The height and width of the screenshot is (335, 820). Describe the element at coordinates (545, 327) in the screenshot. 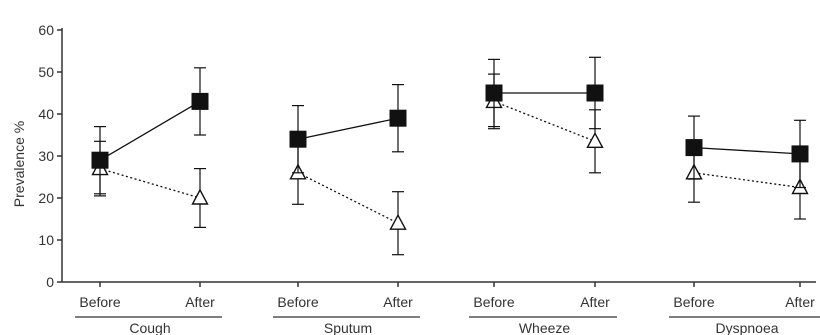

I see `group-label: Wheeze` at that location.